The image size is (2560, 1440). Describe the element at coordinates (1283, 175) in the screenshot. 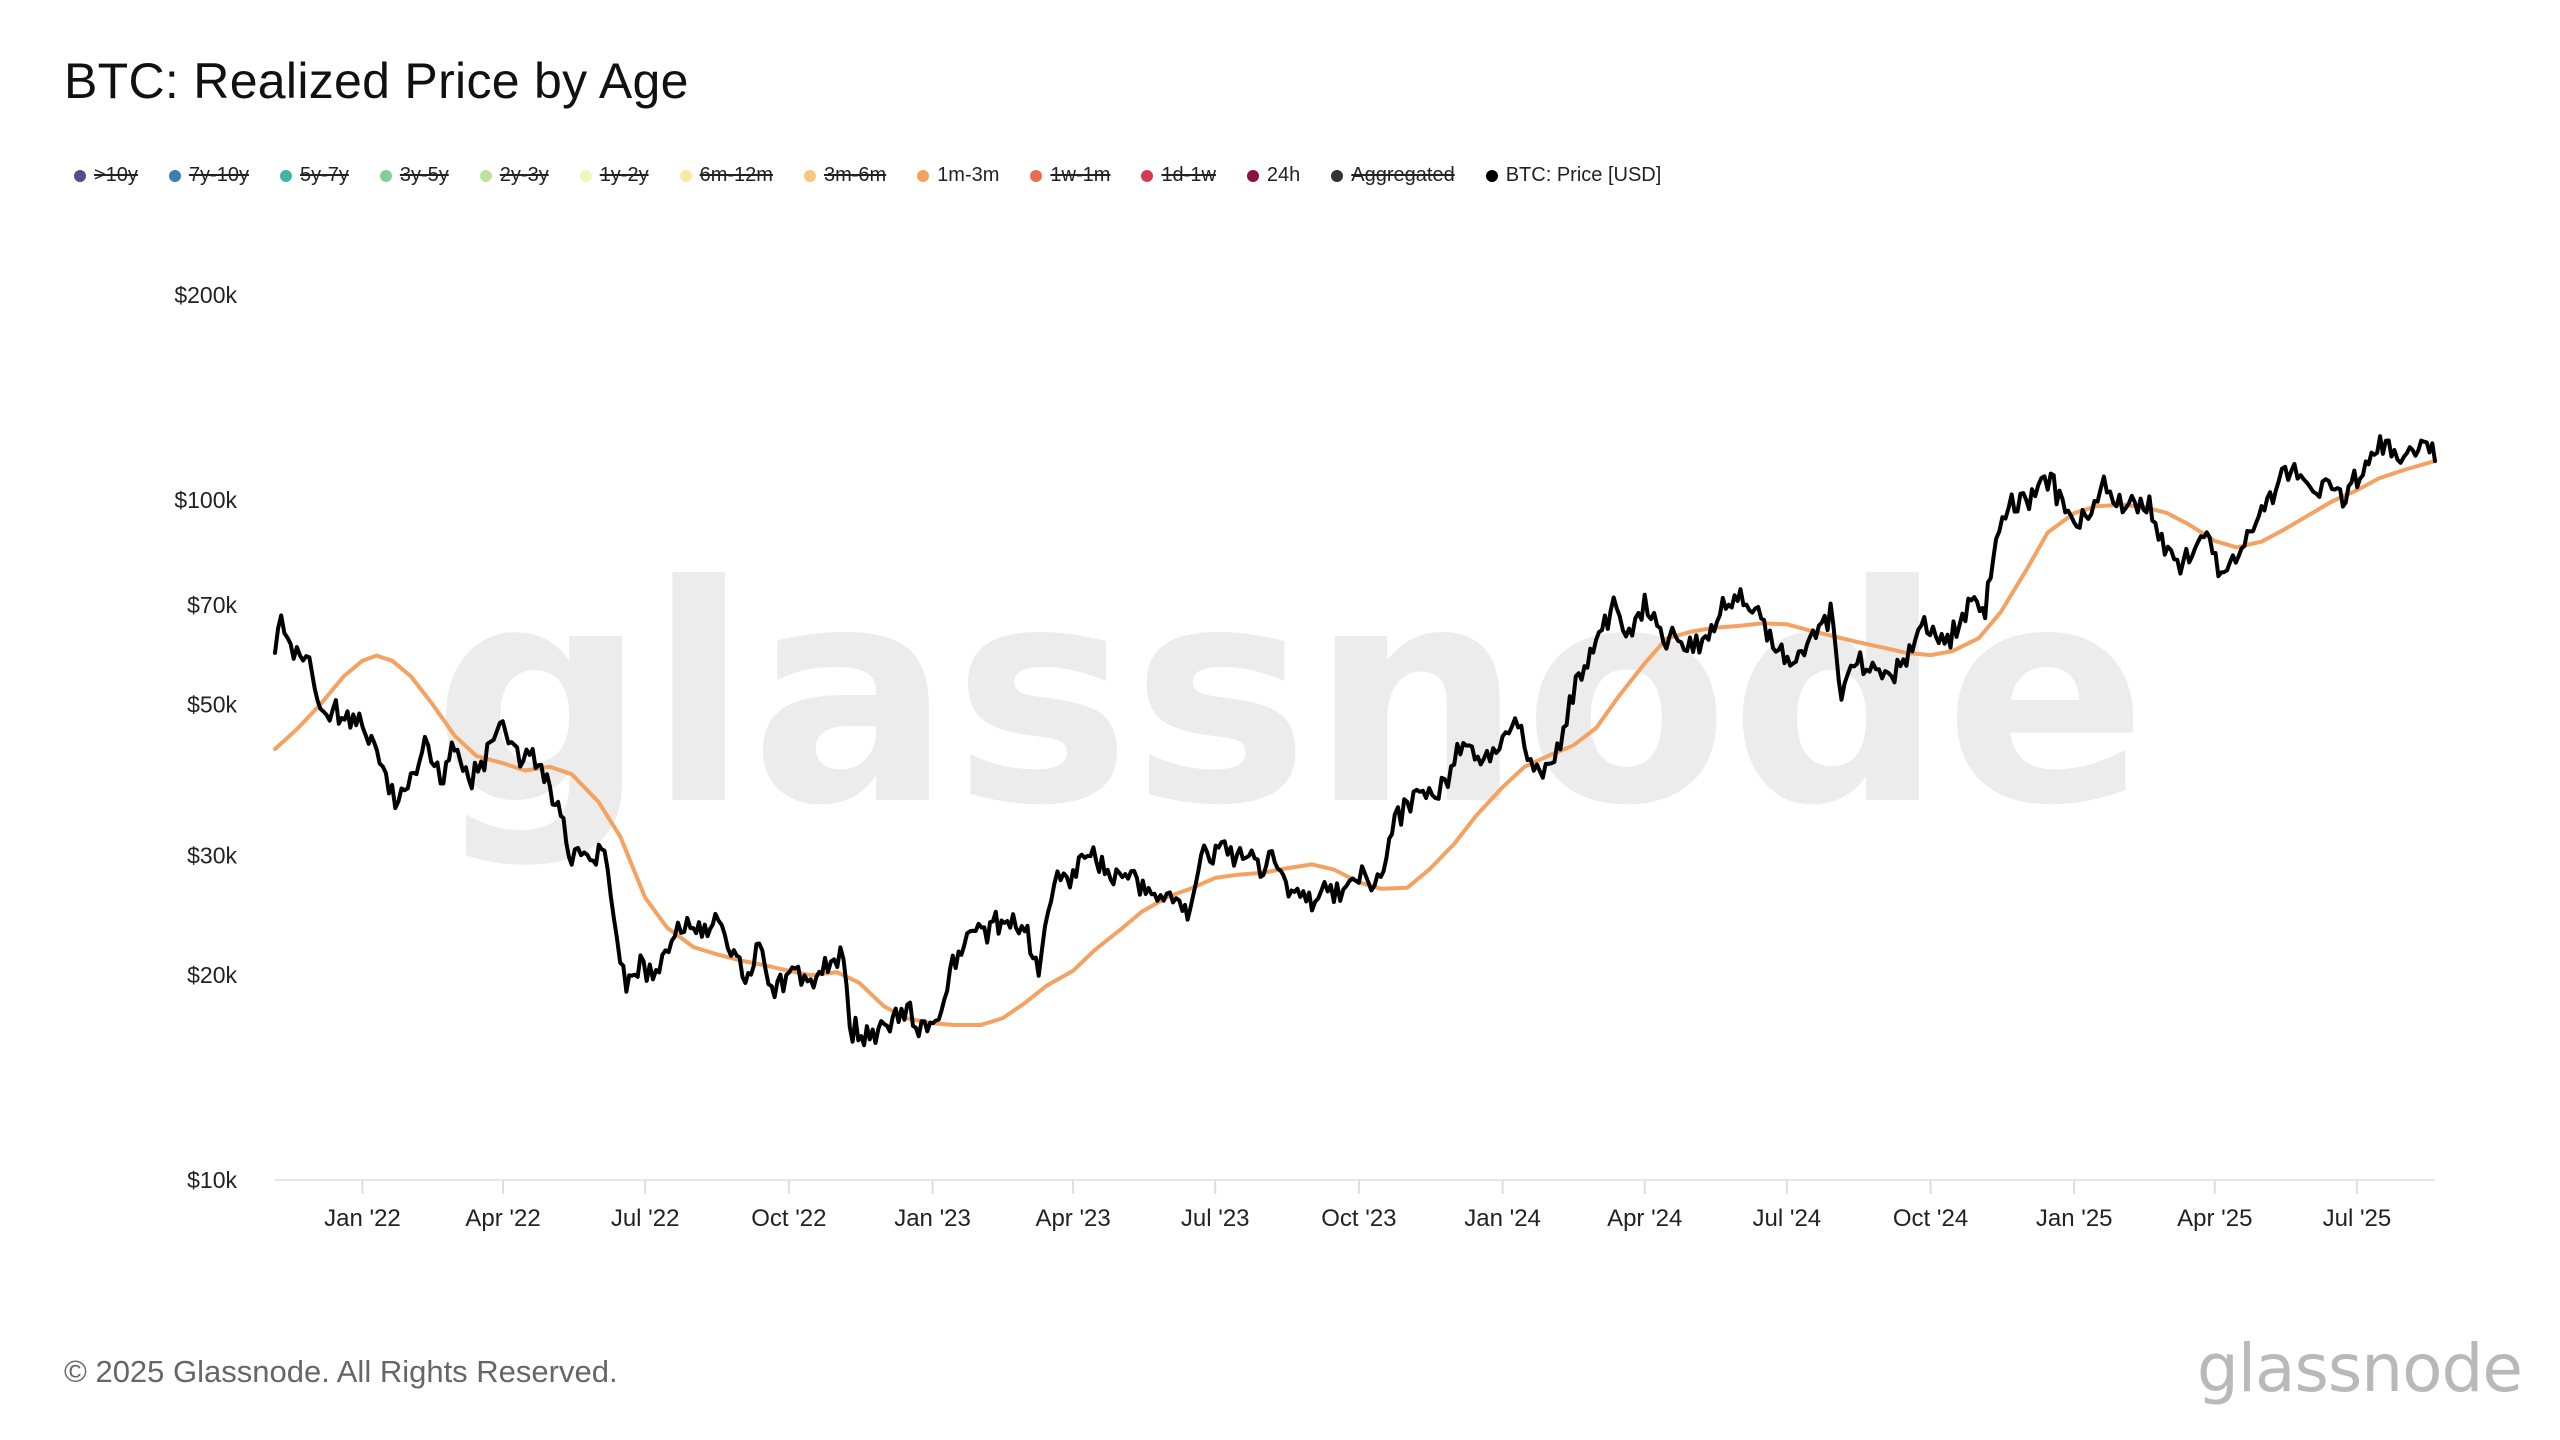

I see `legend-label: 24h` at that location.